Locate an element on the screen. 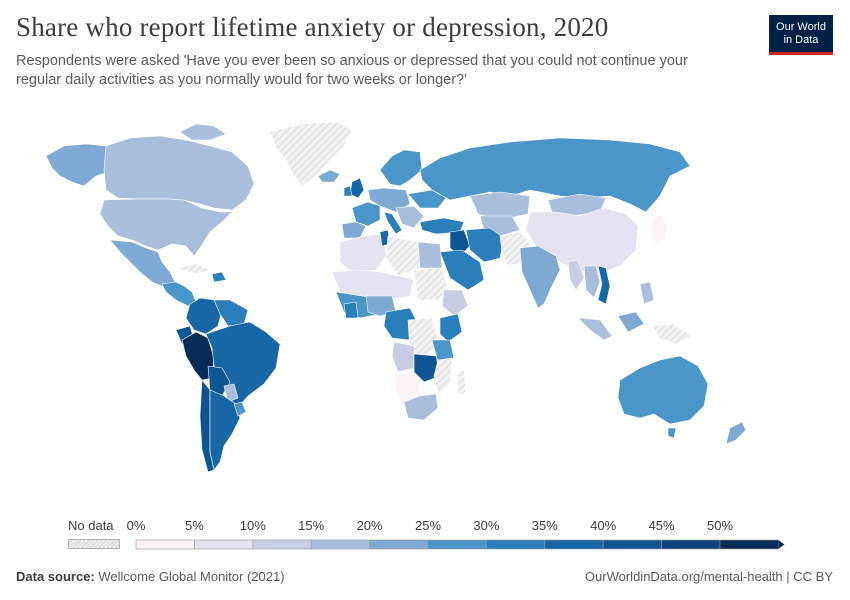 This screenshot has height=600, width=850. legend-color-scale is located at coordinates (425, 534).